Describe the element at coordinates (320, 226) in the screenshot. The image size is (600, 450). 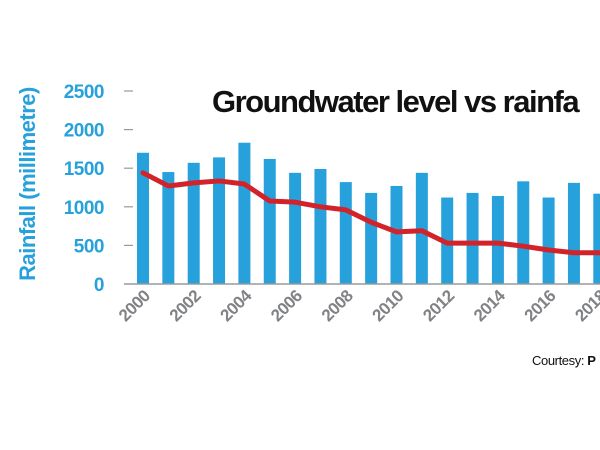
I see `bar-2007` at that location.